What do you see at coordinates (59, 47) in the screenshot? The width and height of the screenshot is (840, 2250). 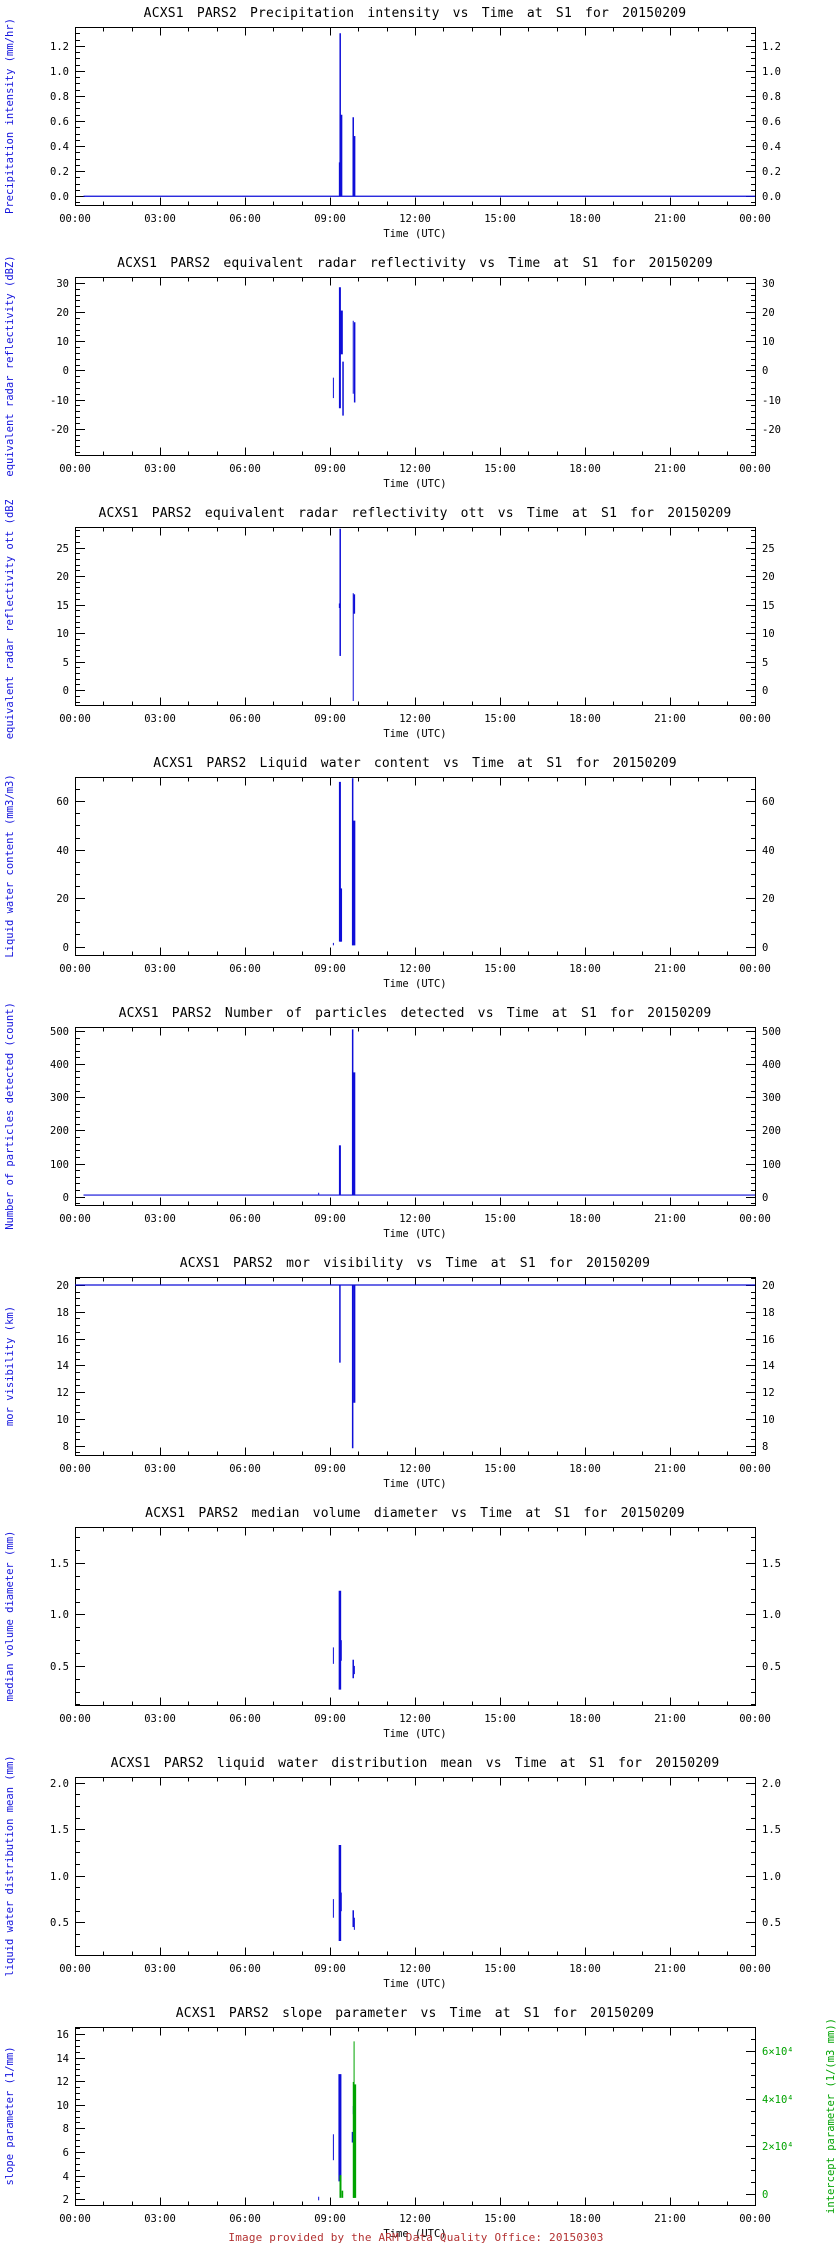 I see `y-tick-label: 1.2` at bounding box center [59, 47].